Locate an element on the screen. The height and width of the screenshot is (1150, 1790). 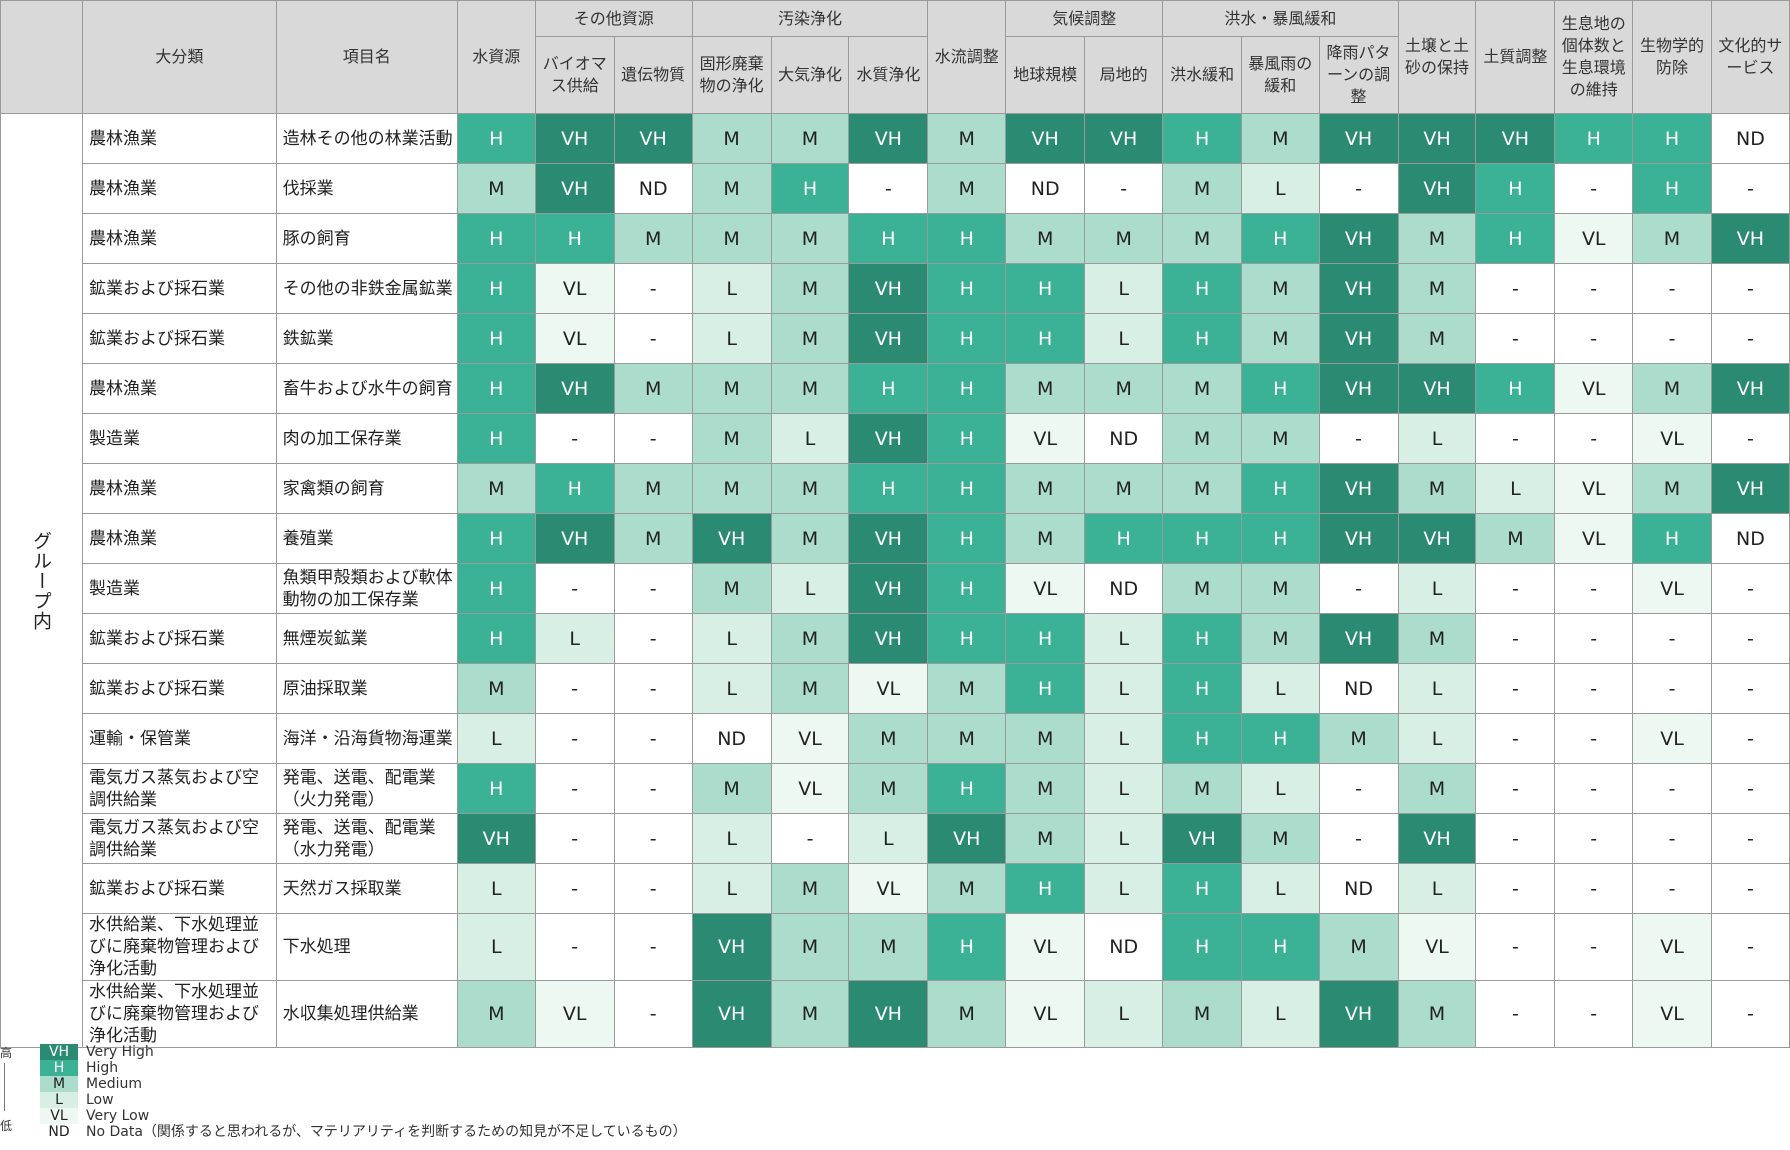
legend-chip: ND is located at coordinates (59, 1132).